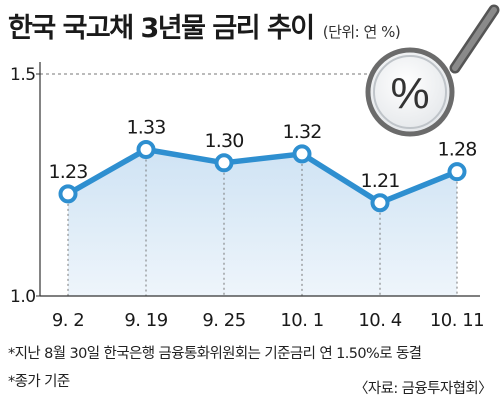 This screenshot has height=406, width=500. Describe the element at coordinates (361, 32) in the screenshot. I see `unit-label: (단위: 연 %)` at that location.